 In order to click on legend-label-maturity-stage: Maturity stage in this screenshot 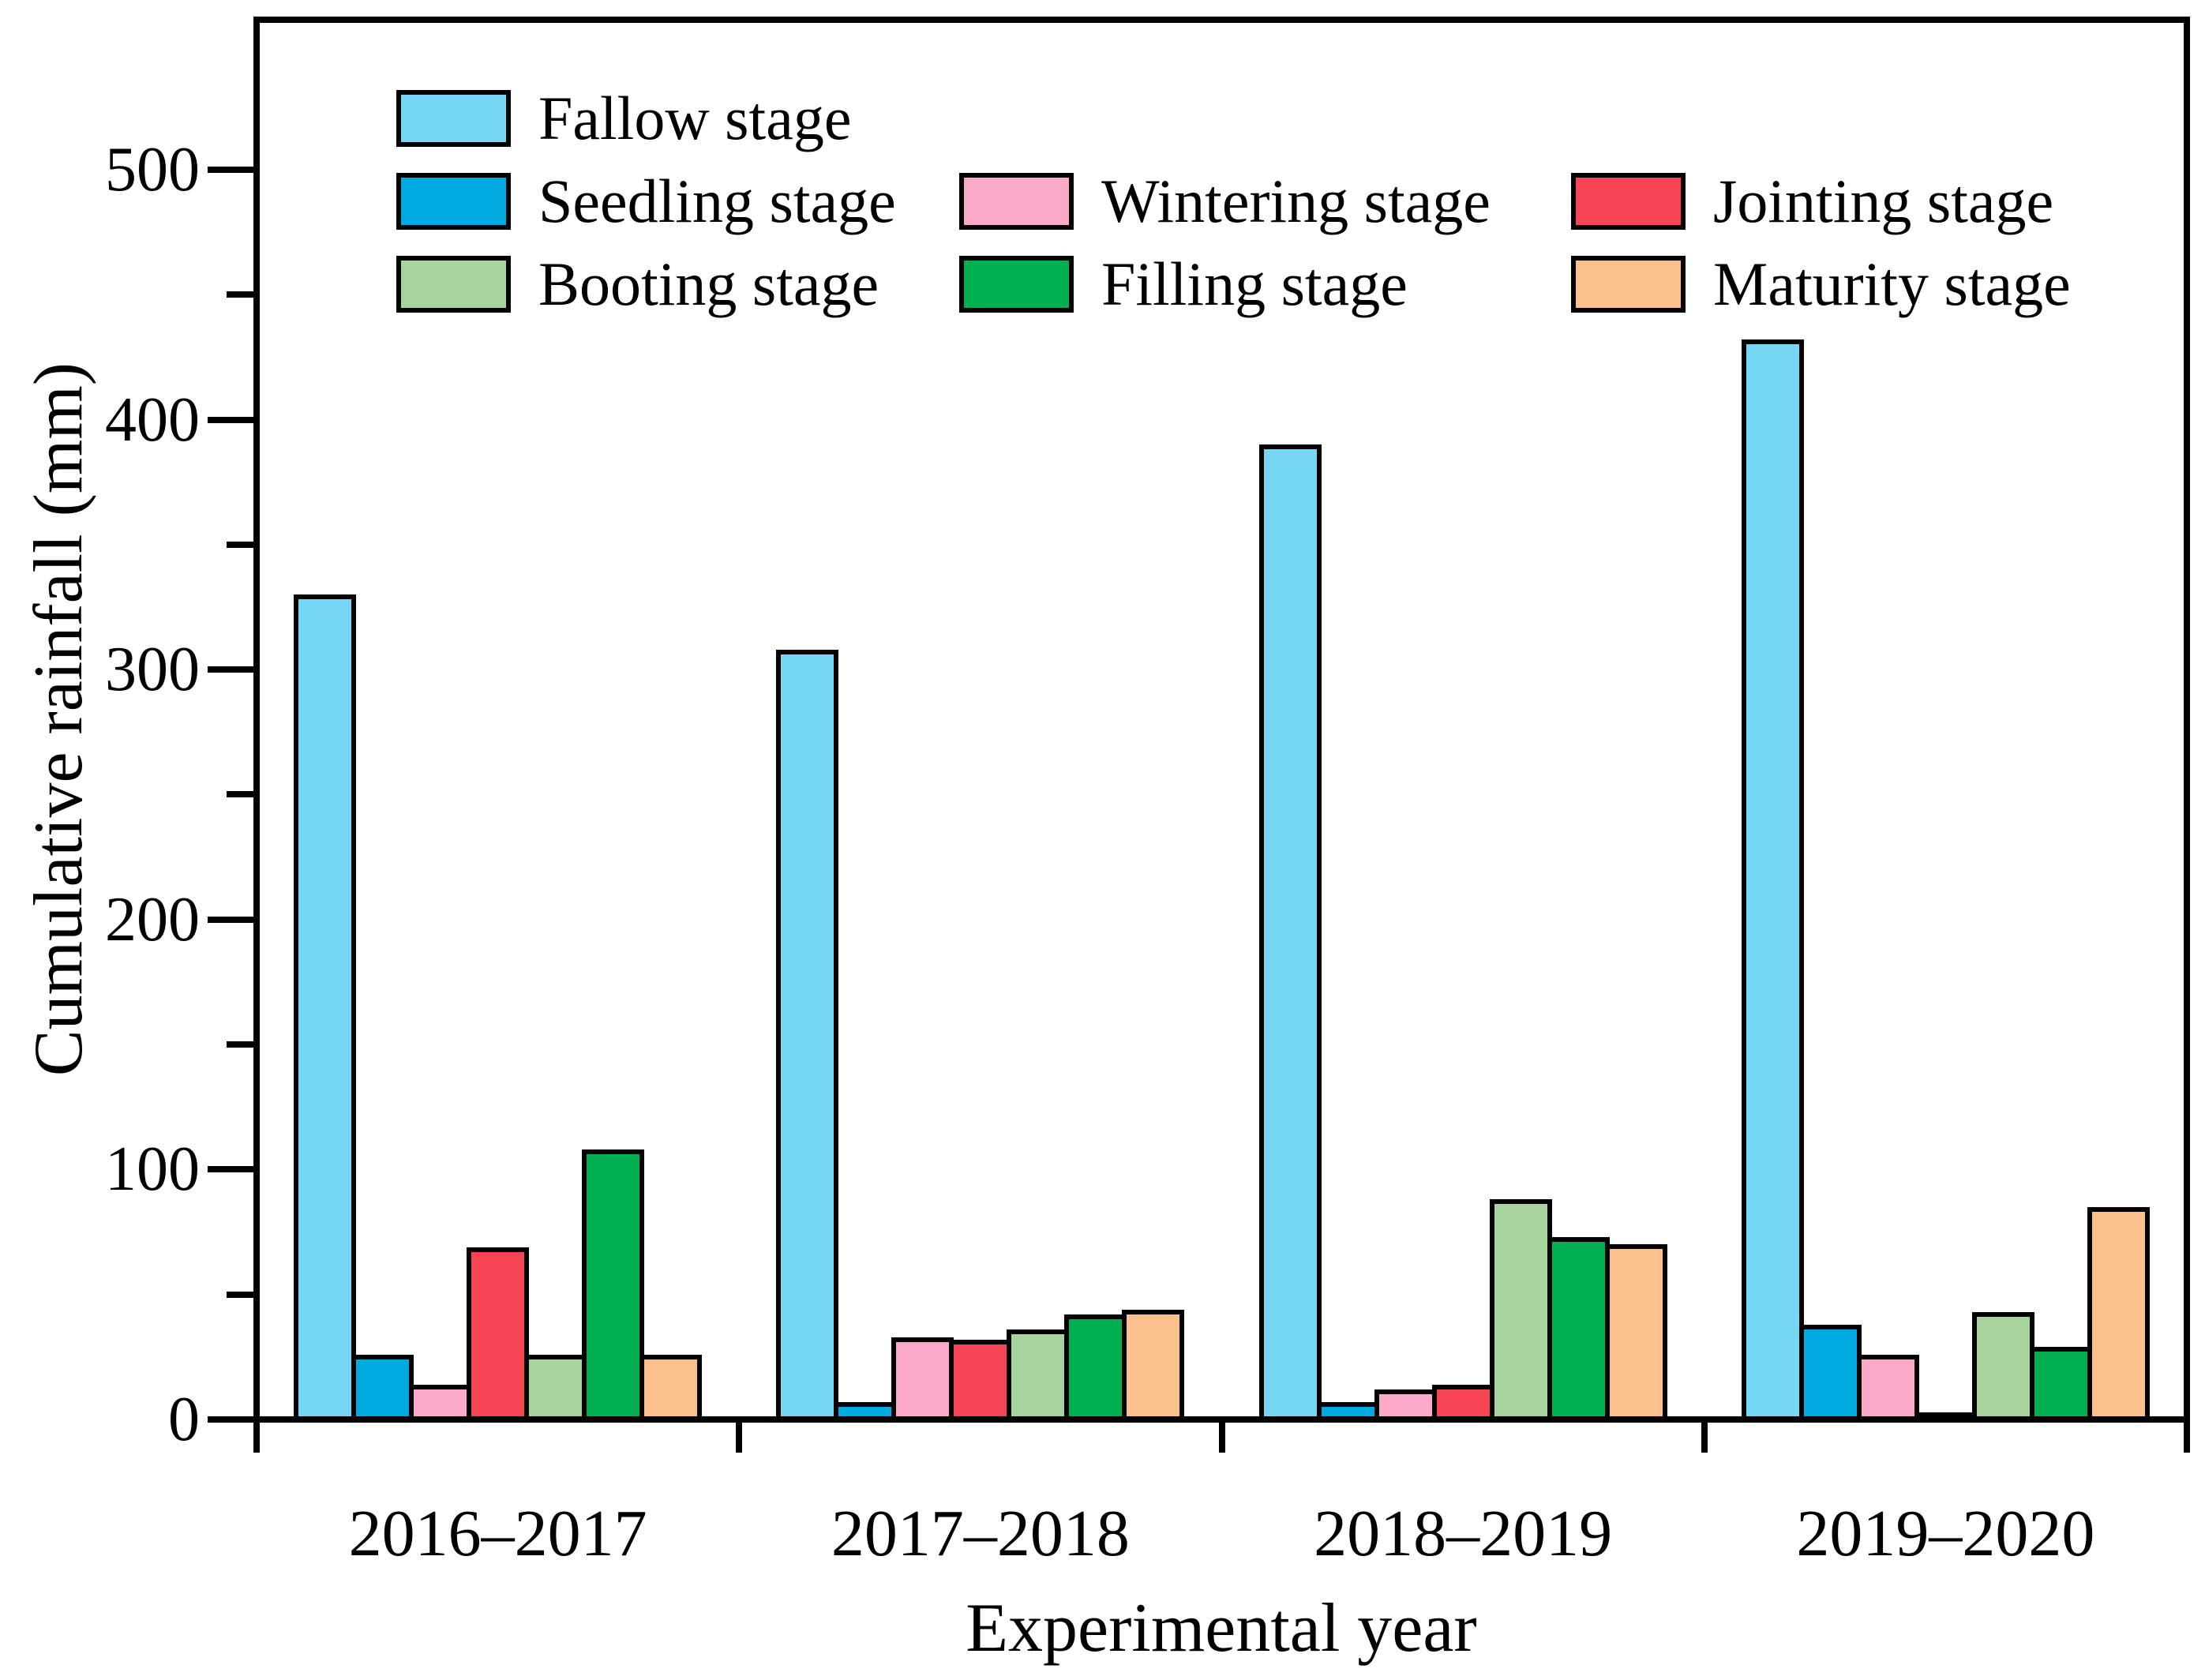, I will do `click(1892, 283)`.